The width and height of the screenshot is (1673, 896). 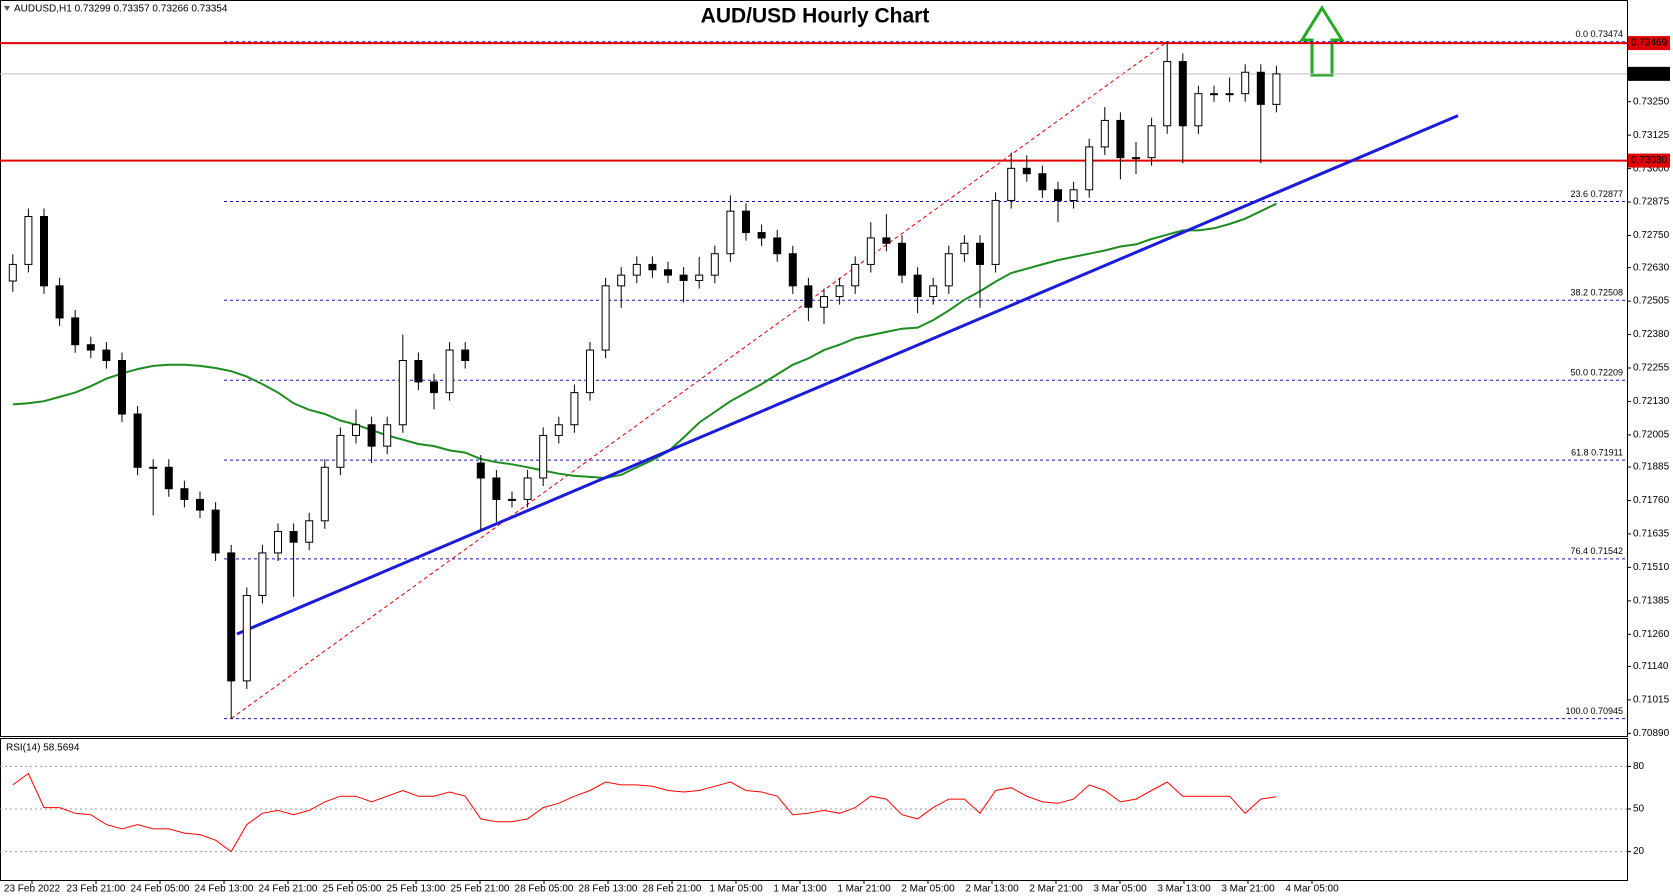 I want to click on y-tick-label: 0.72750, so click(x=1651, y=235).